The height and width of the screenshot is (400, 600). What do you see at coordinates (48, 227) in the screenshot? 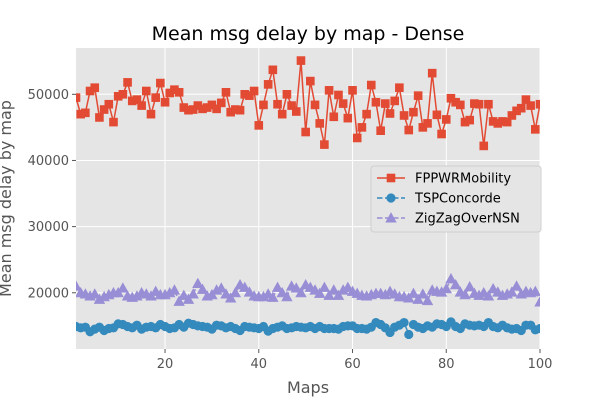
I see `y-tick-label: 30000` at bounding box center [48, 227].